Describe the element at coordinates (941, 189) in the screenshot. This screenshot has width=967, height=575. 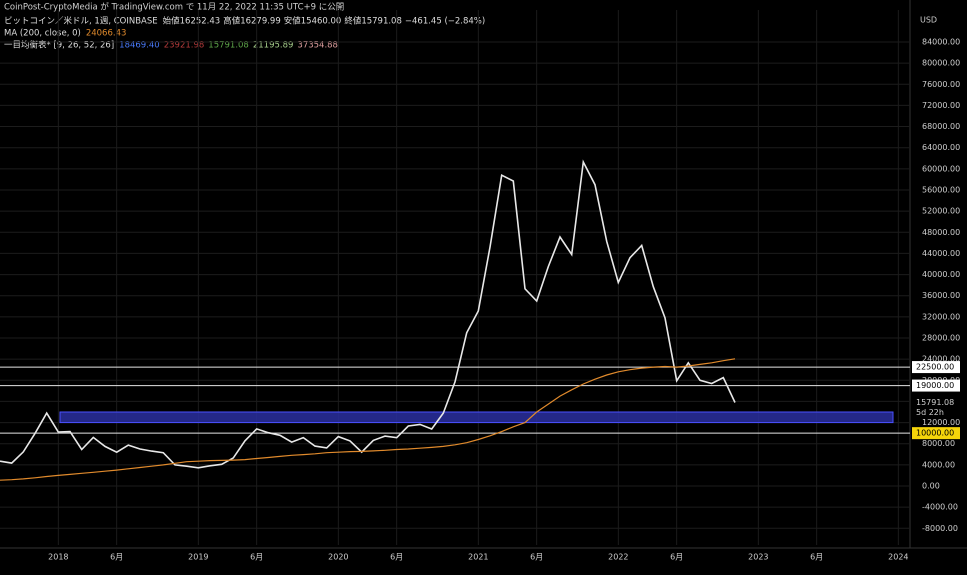
I see `y-tick-label: 56000.00` at that location.